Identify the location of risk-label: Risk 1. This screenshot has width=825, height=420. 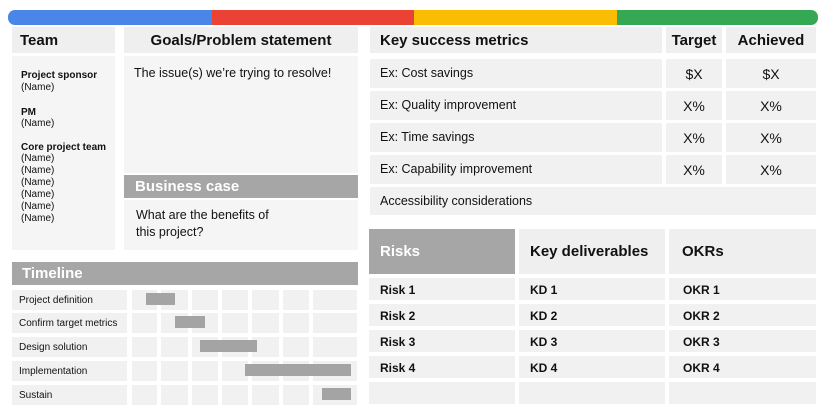
(398, 290).